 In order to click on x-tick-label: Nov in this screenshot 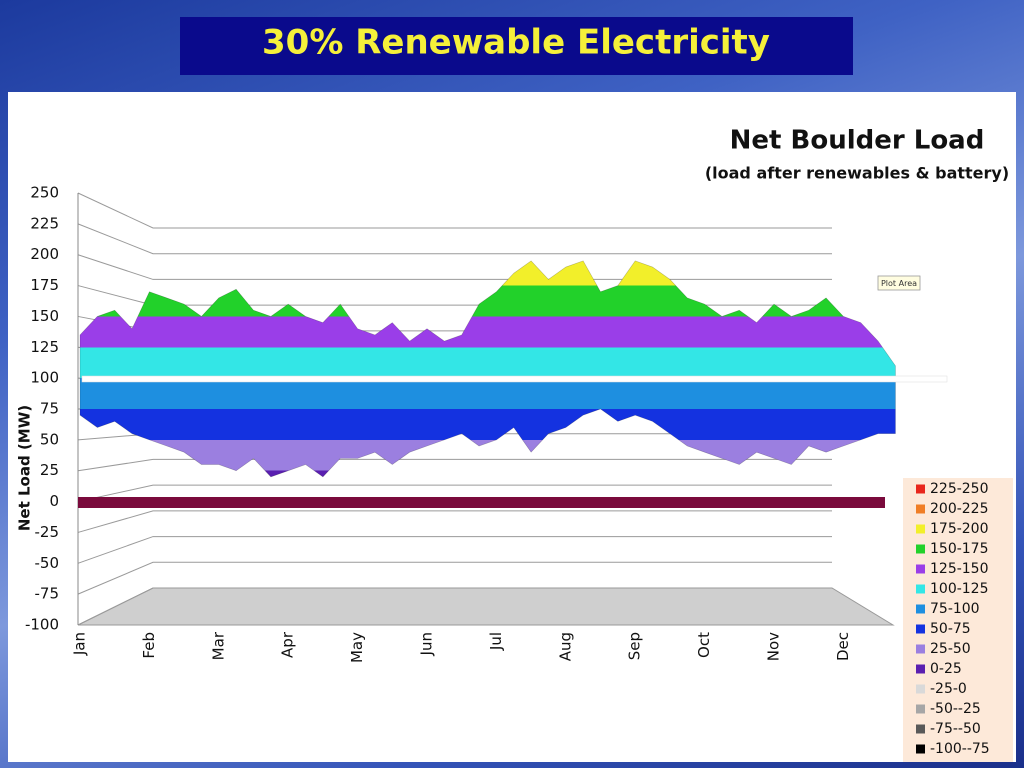, I will do `click(774, 646)`.